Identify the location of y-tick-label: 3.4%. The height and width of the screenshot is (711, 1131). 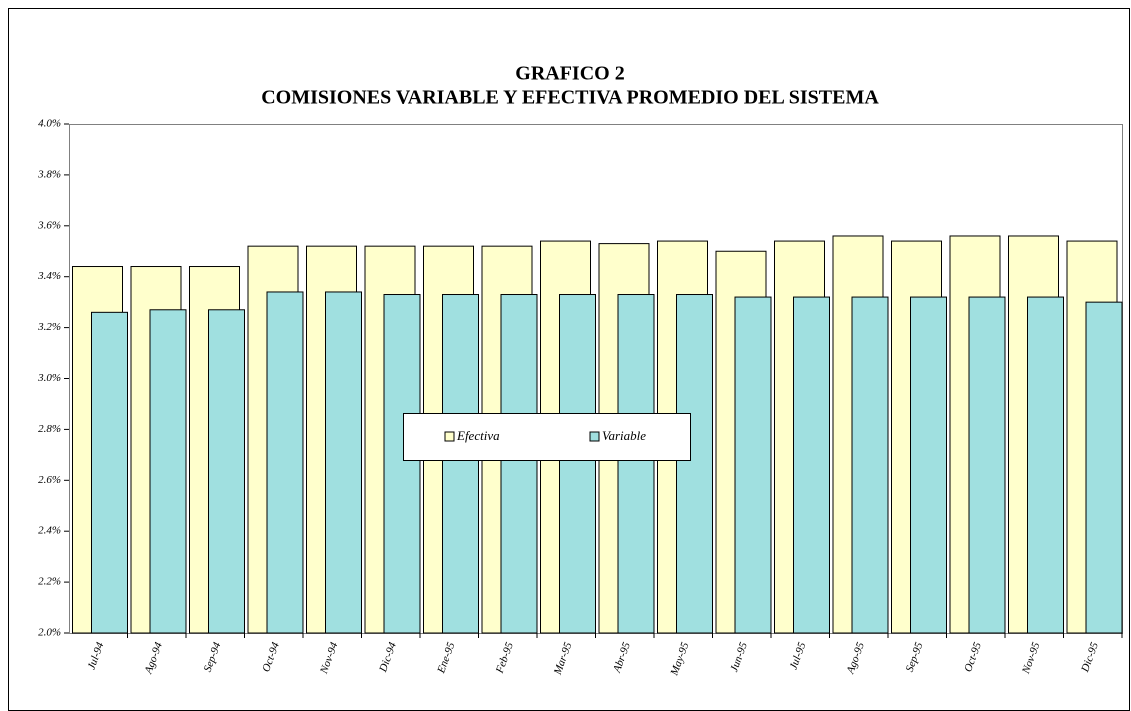
(49, 276).